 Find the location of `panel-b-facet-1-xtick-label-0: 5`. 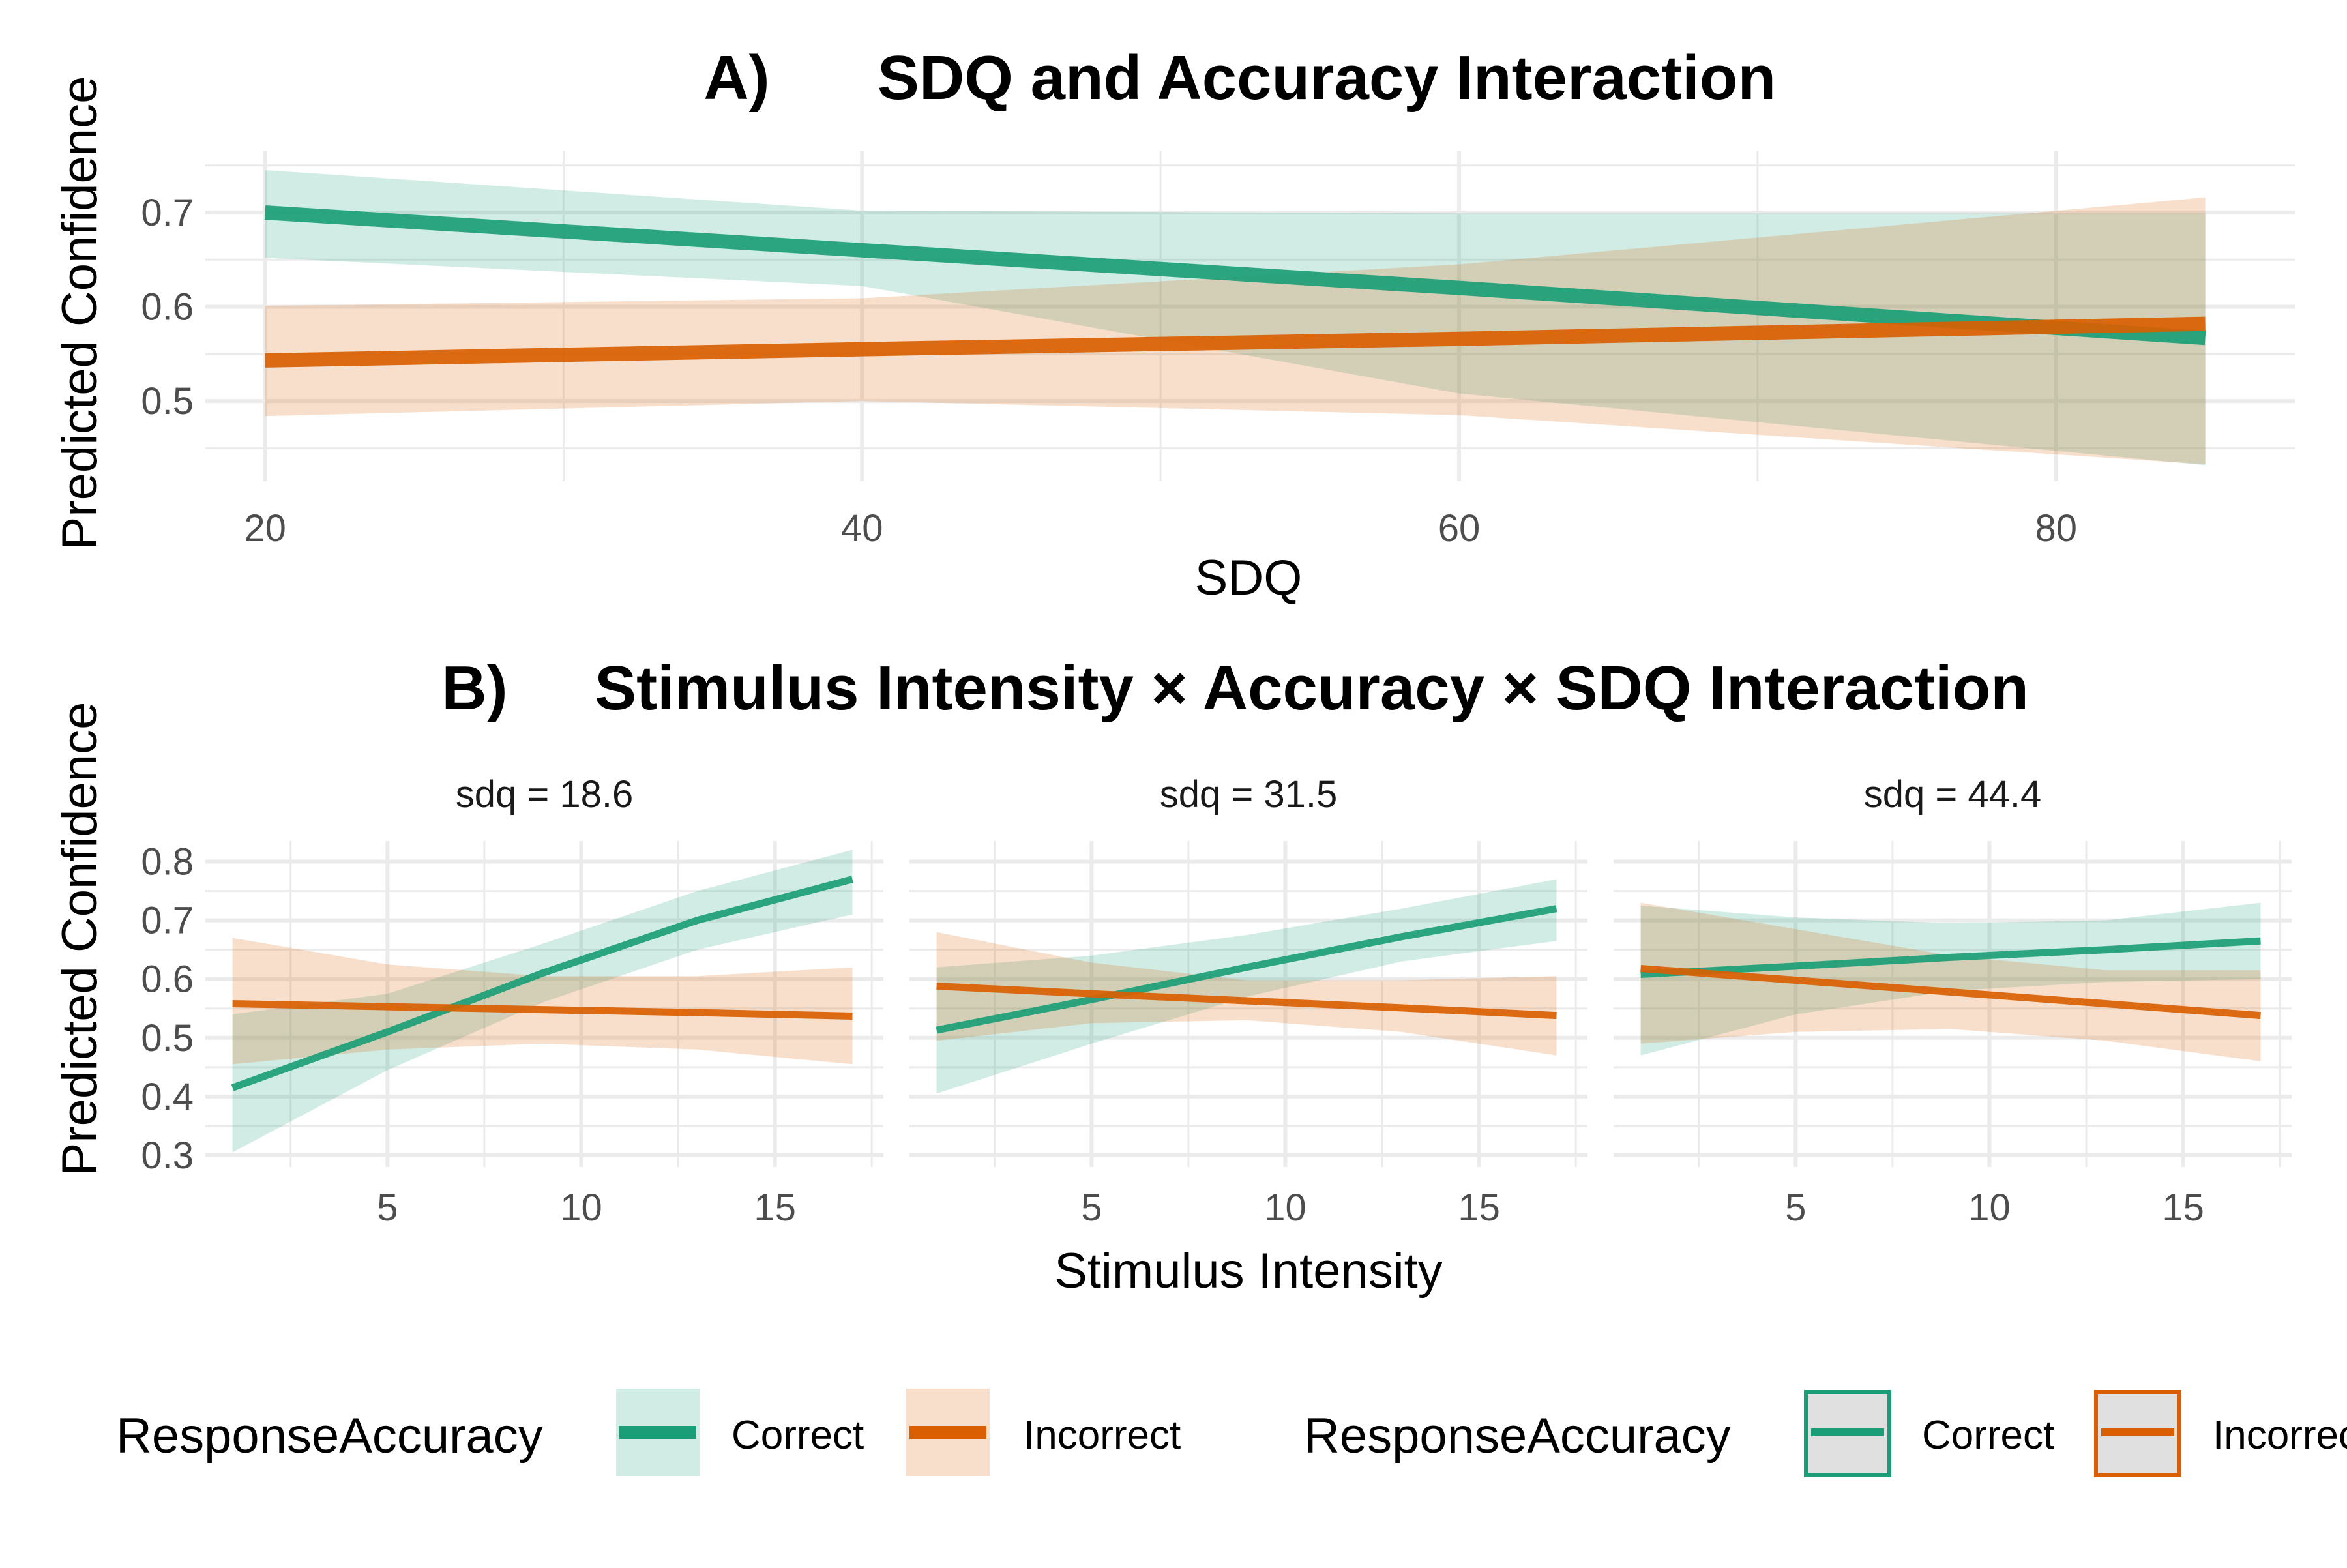

panel-b-facet-1-xtick-label-0: 5 is located at coordinates (387, 1208).